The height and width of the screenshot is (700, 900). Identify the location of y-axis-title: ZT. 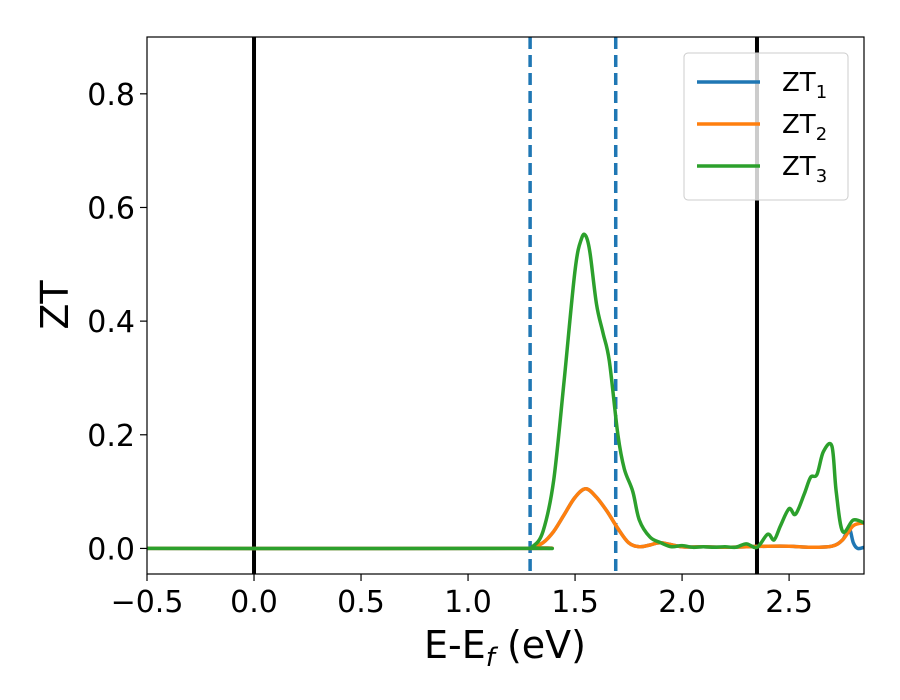
(55, 305).